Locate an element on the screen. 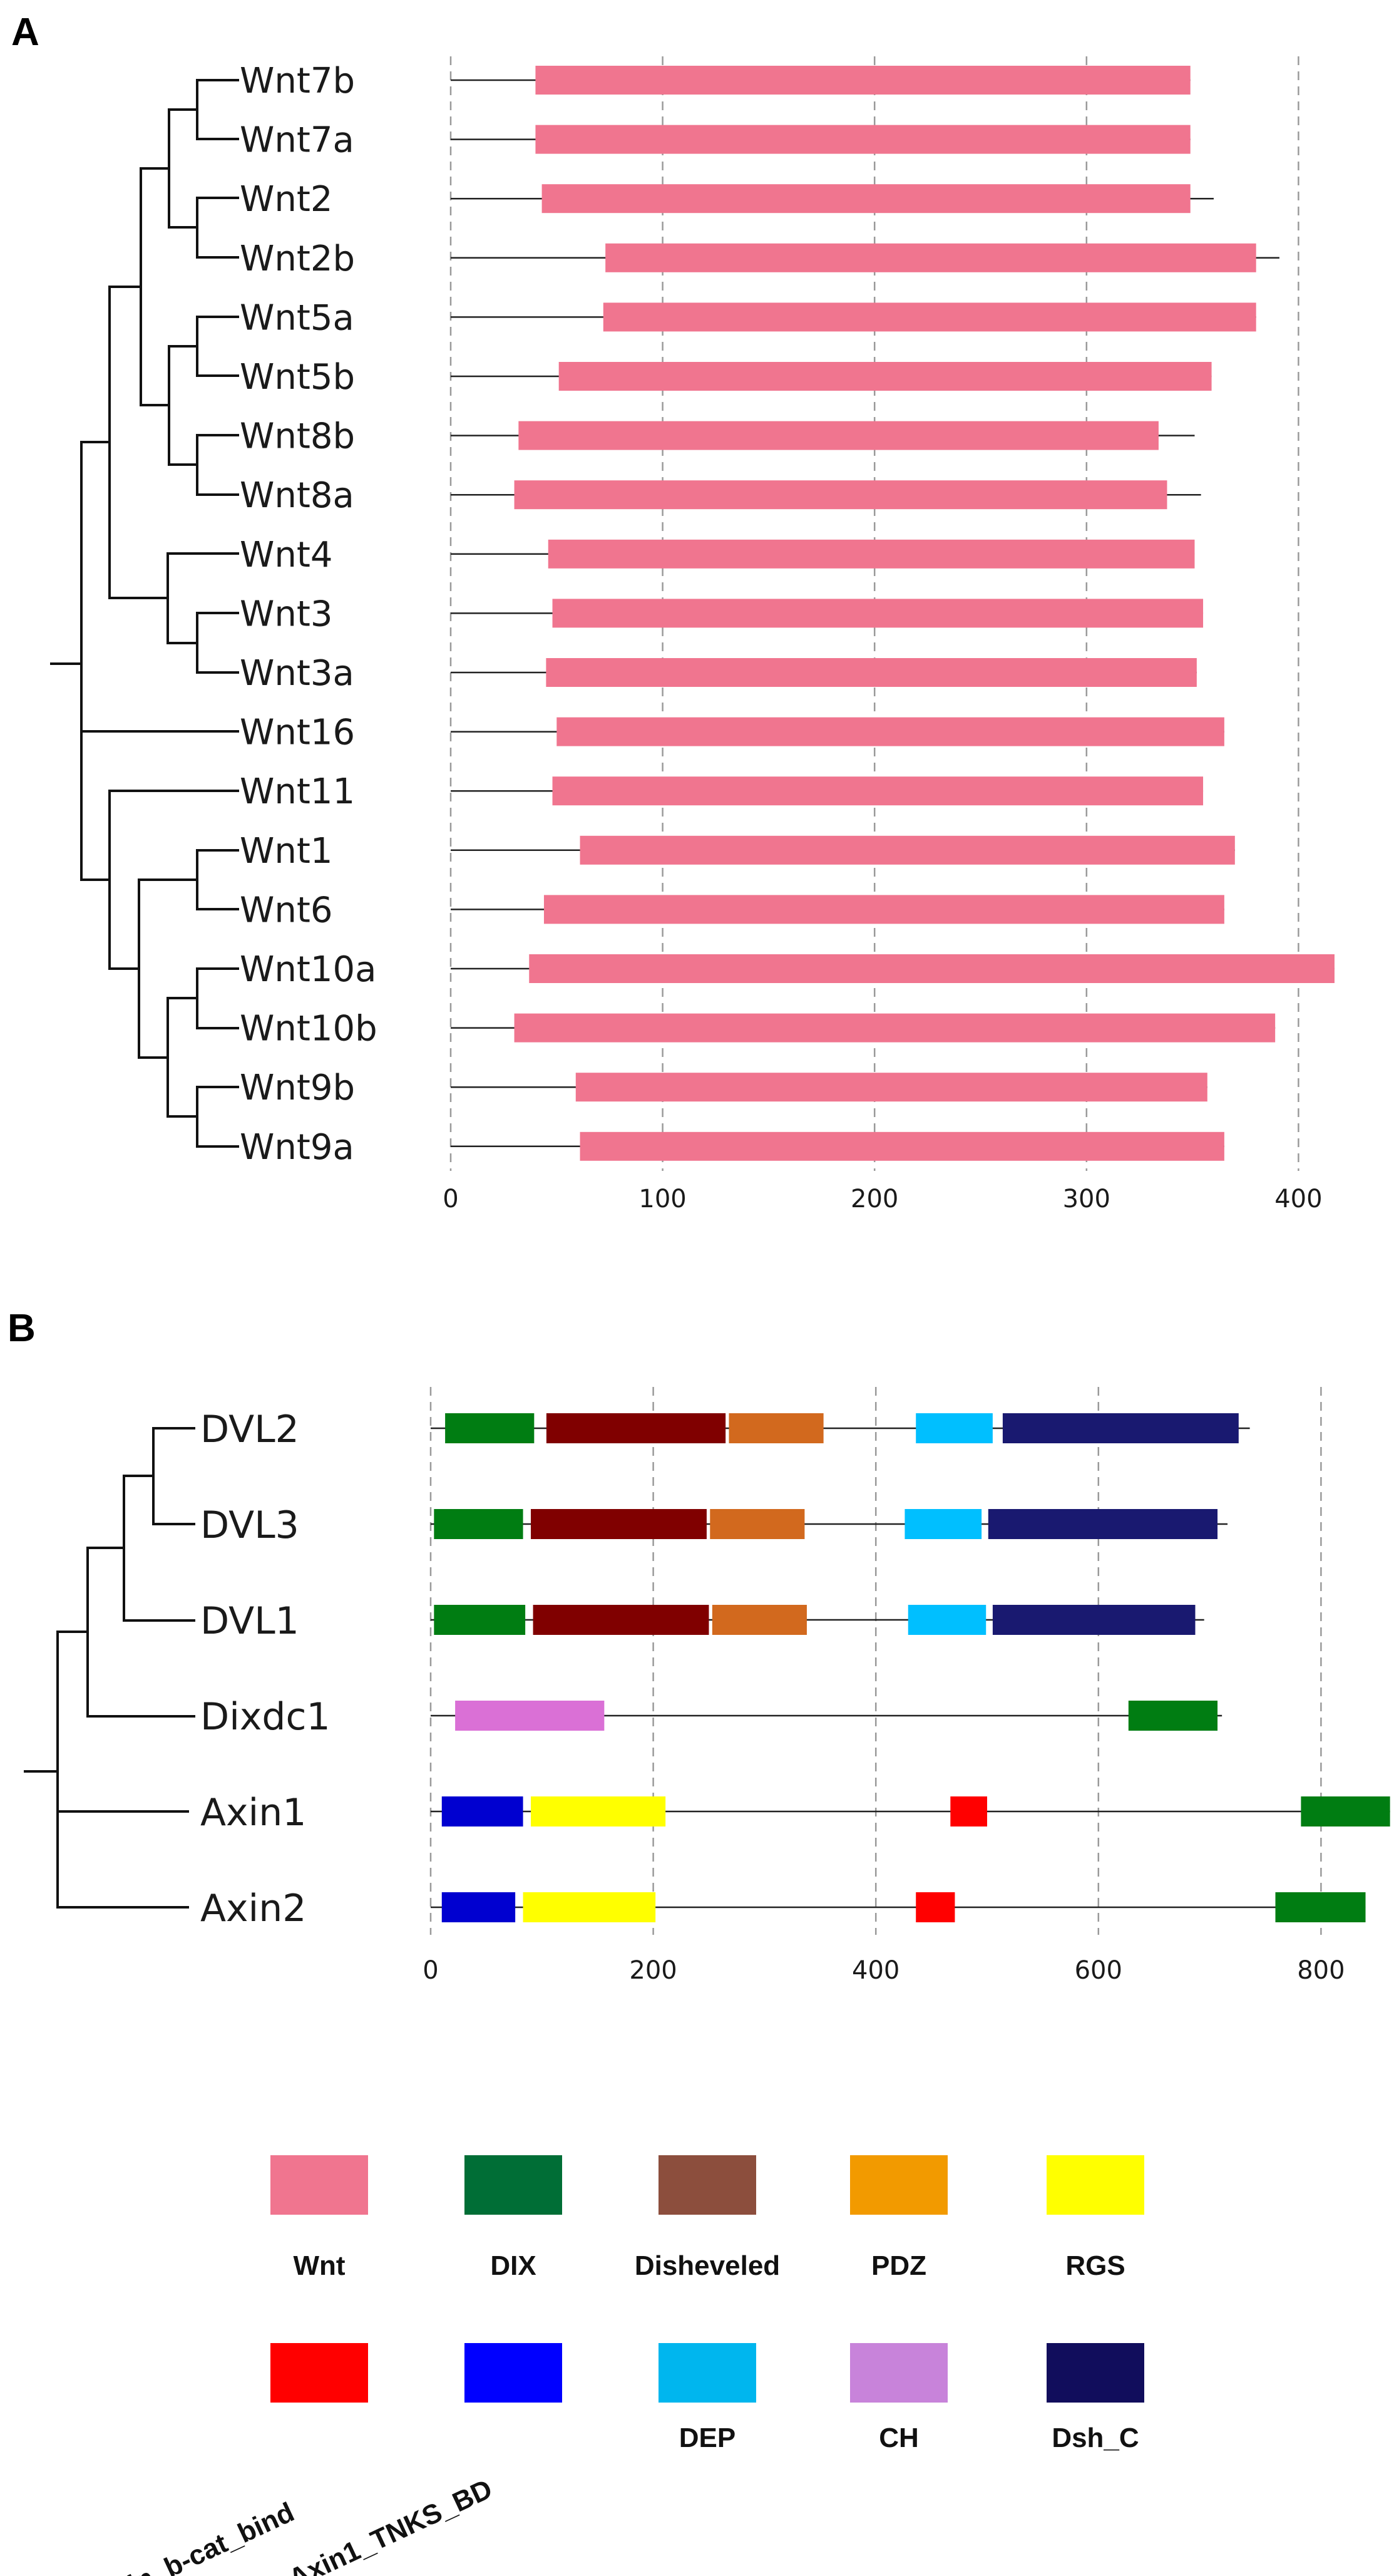  panel-b-label: B is located at coordinates (22, 1328).